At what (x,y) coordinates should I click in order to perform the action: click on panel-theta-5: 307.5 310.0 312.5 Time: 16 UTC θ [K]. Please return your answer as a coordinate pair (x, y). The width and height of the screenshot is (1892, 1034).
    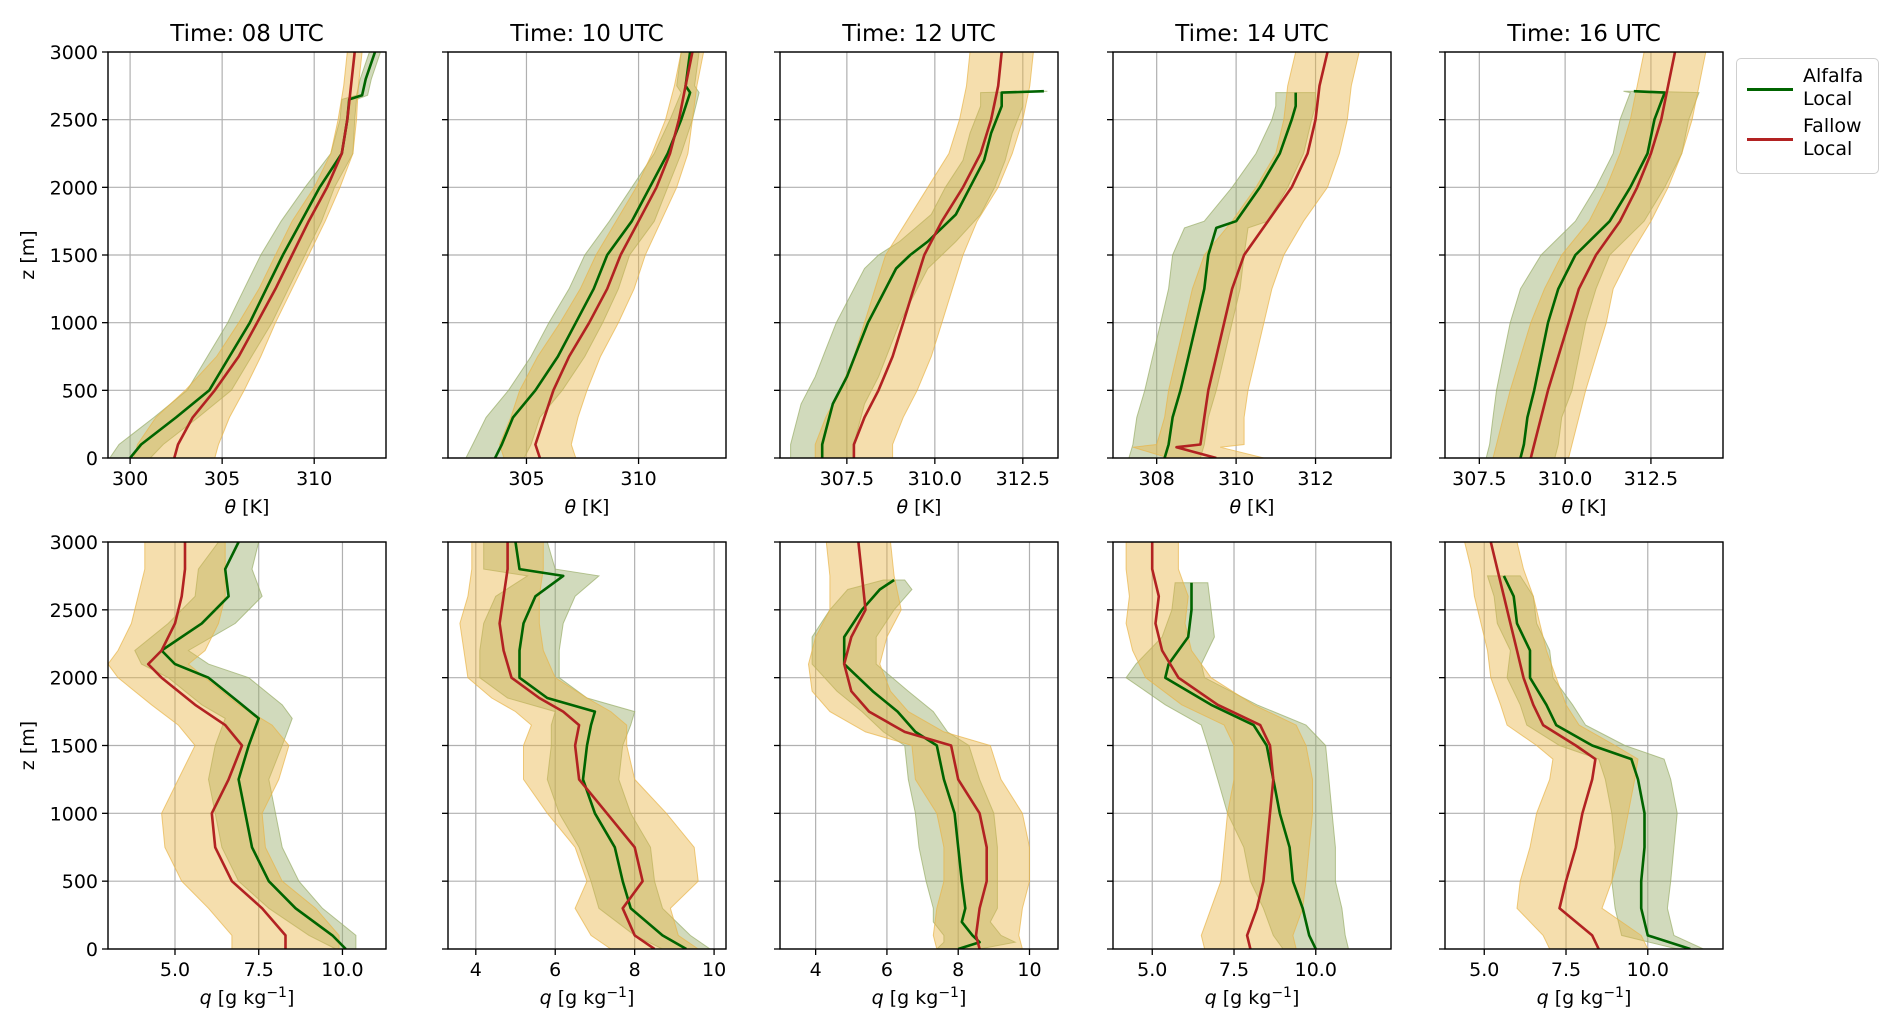
    Looking at the image, I should click on (1581, 269).